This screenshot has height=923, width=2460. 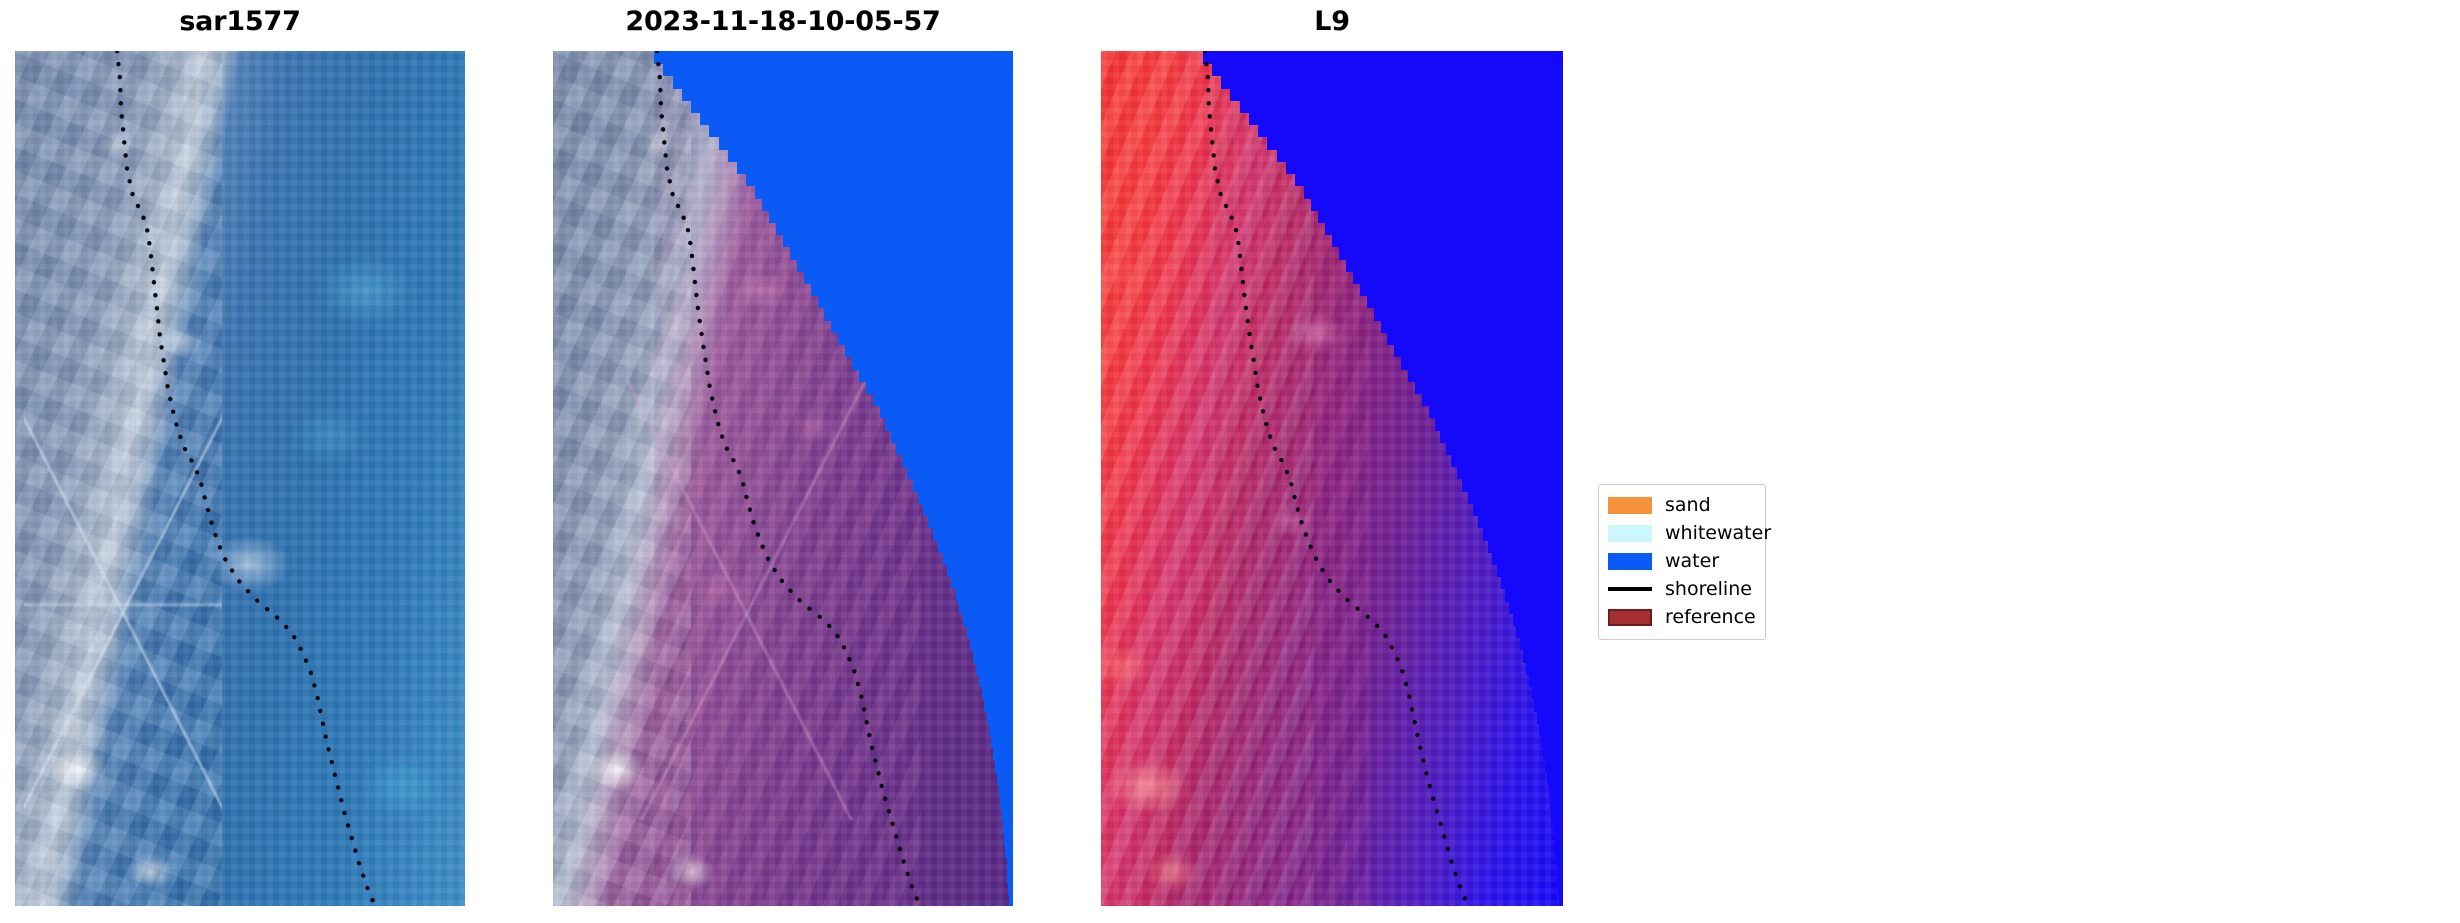 What do you see at coordinates (783, 21) in the screenshot?
I see `panel-title-timestamp: 2023-11-18-10-05-57` at bounding box center [783, 21].